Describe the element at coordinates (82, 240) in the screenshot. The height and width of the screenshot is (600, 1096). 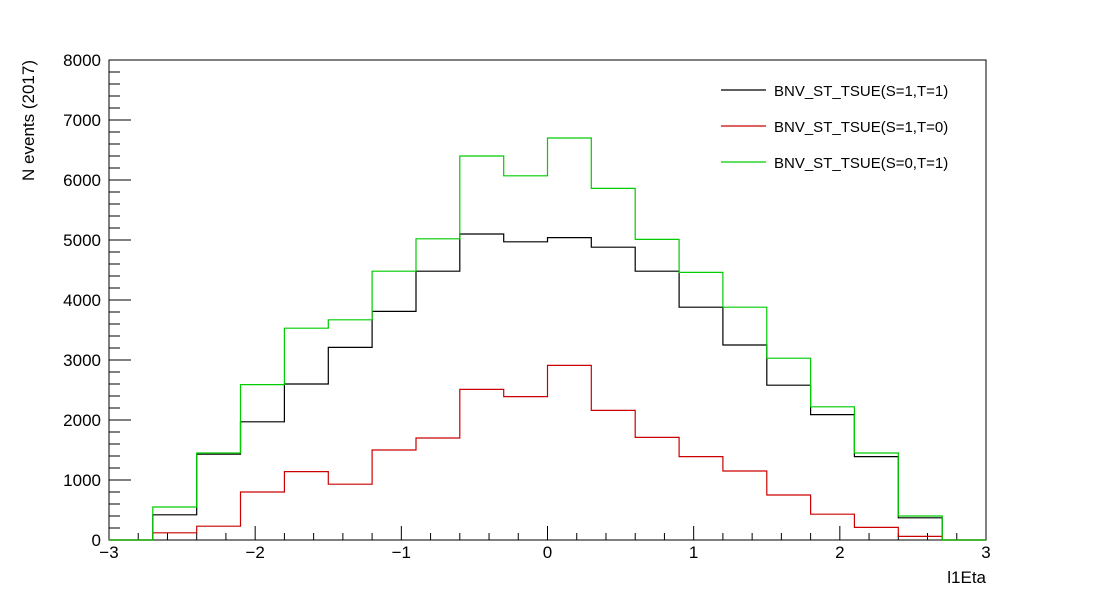
I see `y-tick-label: 5000` at that location.